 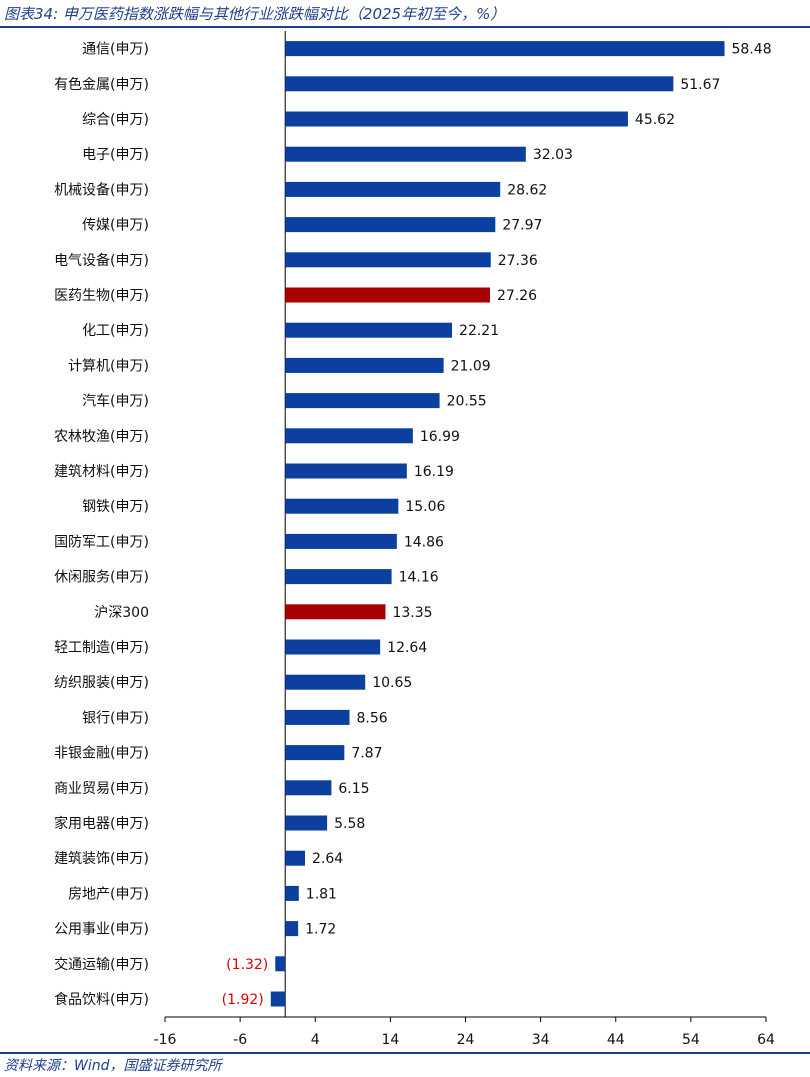 What do you see at coordinates (372, 718) in the screenshot?
I see `value-label: 8.56` at bounding box center [372, 718].